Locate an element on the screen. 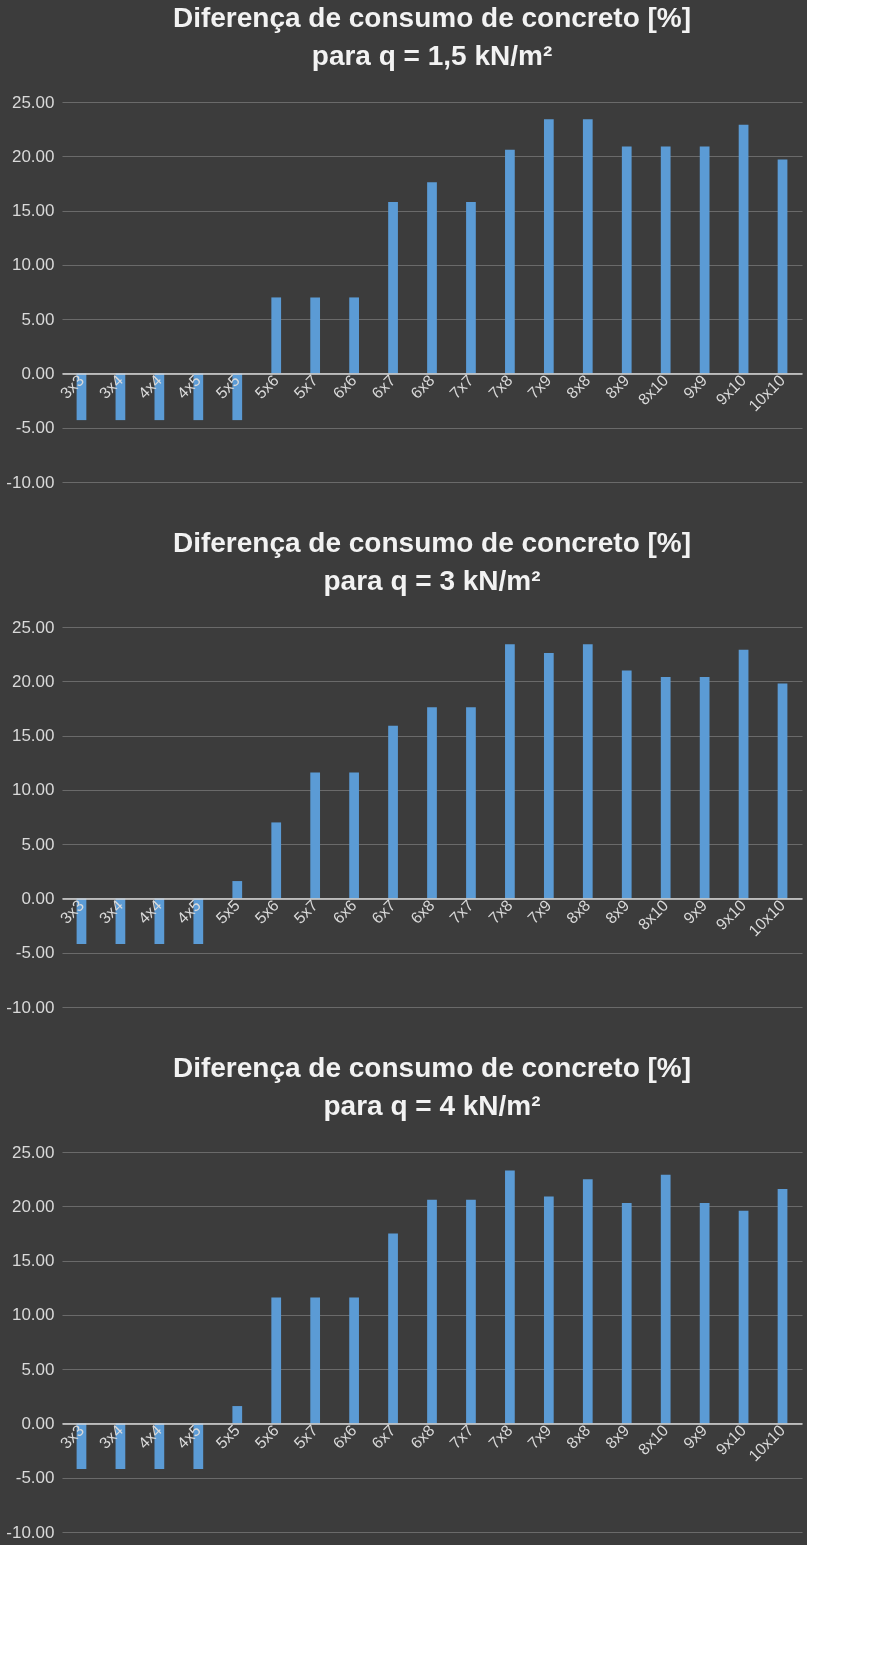 The height and width of the screenshot is (1665, 886). y-tick-label: -5.00 is located at coordinates (35, 953).